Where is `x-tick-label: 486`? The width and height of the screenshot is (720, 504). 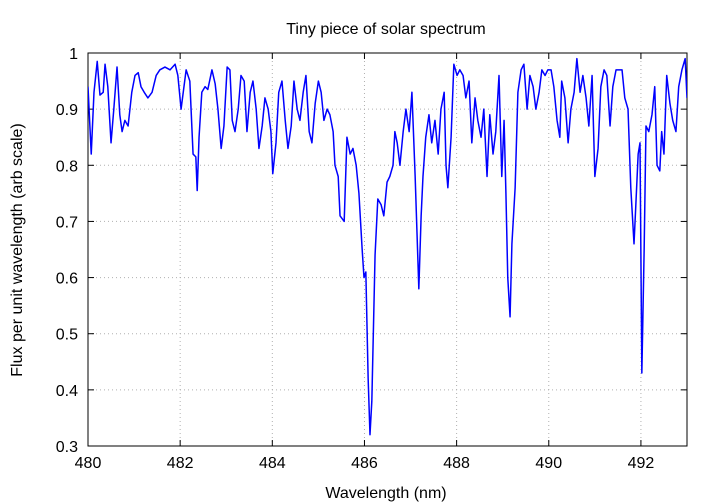 x-tick-label: 486 is located at coordinates (364, 463).